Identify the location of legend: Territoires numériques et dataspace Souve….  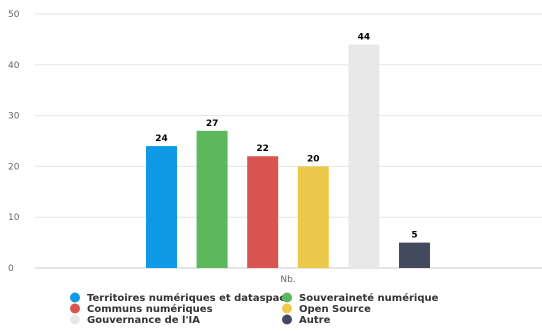
(254, 309).